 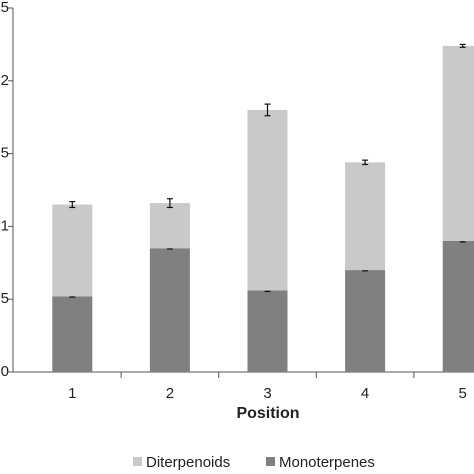 What do you see at coordinates (463, 393) in the screenshot?
I see `x-tick-label: 5` at bounding box center [463, 393].